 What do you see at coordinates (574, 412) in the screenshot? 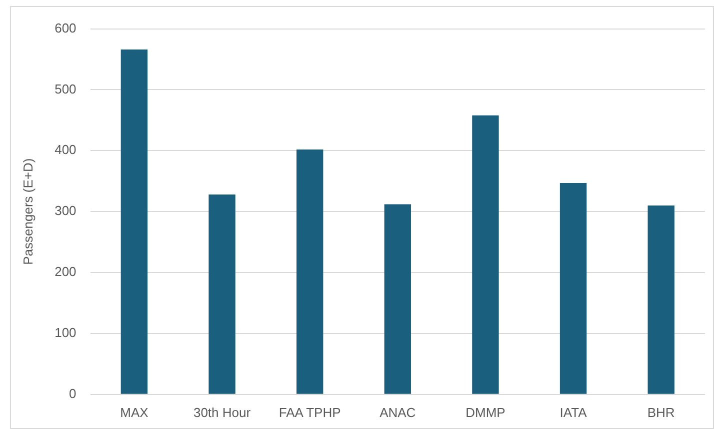
I see `x-tick-label: IATA` at bounding box center [574, 412].